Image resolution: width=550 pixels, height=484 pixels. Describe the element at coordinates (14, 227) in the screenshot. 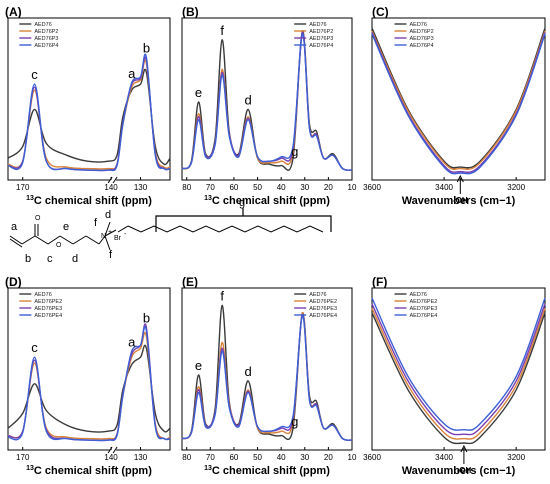

I see `structure-letter-a: a` at that location.